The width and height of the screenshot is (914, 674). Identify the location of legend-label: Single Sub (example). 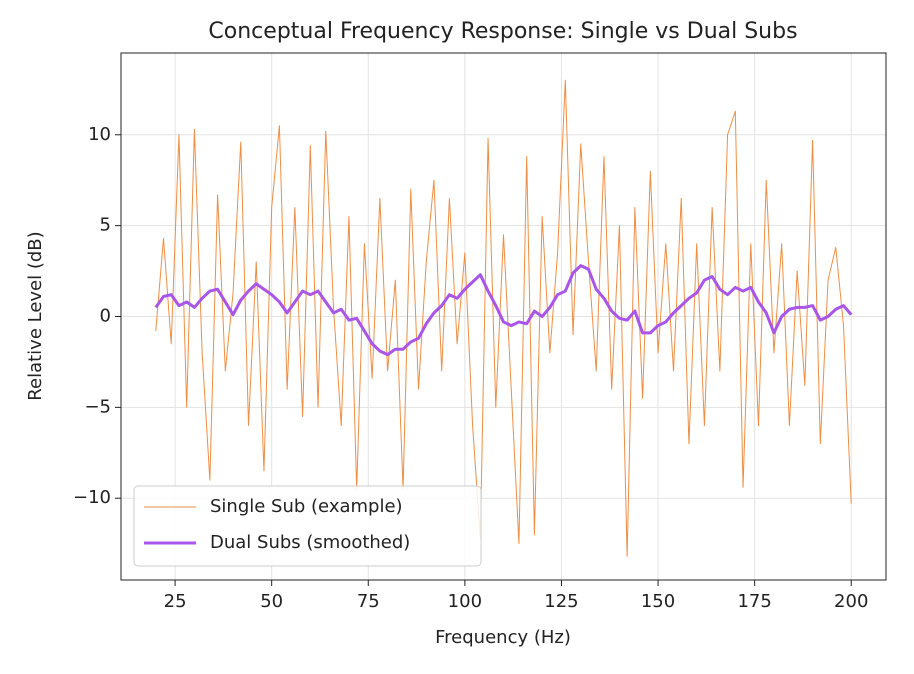
(306, 506).